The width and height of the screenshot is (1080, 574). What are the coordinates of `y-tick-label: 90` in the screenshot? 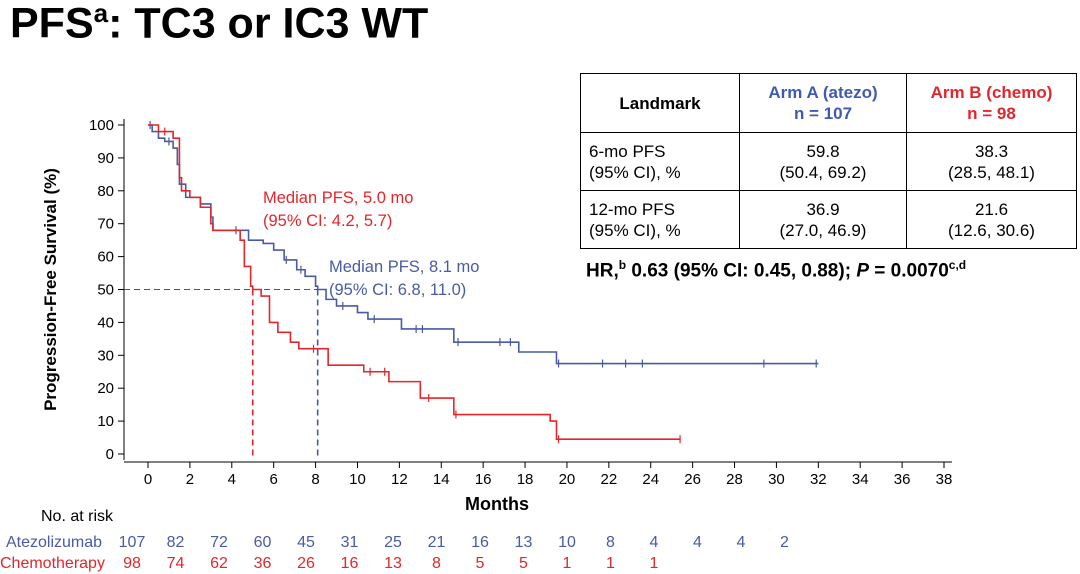 It's located at (105, 158).